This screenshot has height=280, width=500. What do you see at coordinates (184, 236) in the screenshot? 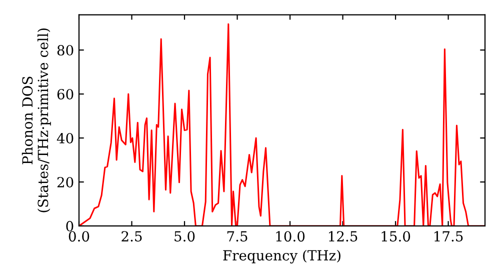
I see `x-tick-label: 5.0` at bounding box center [184, 236].